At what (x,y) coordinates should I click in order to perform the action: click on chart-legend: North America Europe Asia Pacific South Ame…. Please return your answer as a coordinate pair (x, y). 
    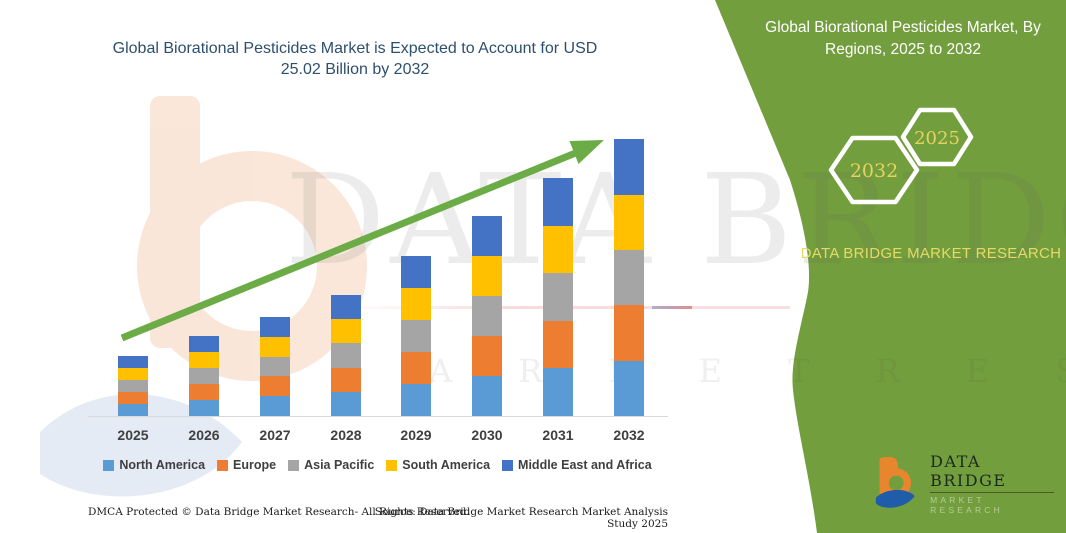
    Looking at the image, I should click on (377, 465).